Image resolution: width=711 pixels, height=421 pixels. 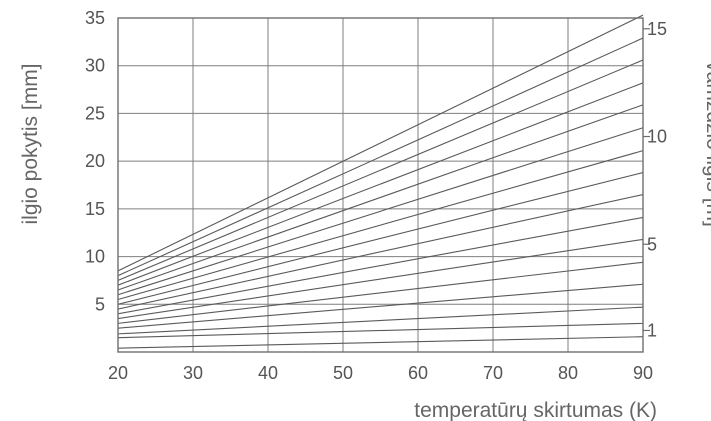 I want to click on y-tick-label: 30, so click(x=95, y=66).